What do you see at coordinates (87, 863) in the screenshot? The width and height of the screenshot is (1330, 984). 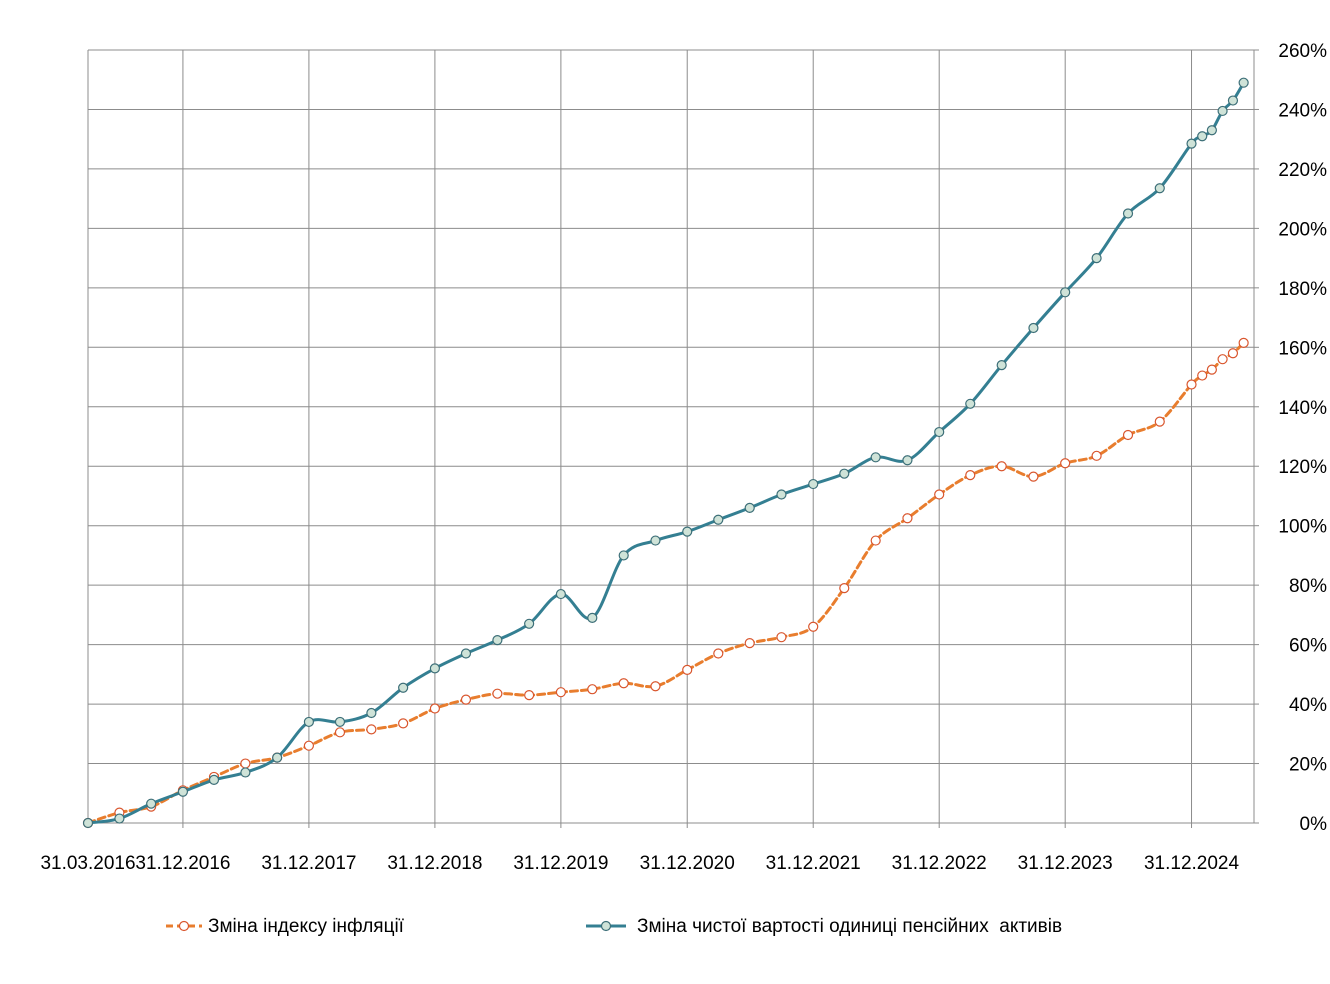 I see `x-tick-label: 31.03.2016` at bounding box center [87, 863].